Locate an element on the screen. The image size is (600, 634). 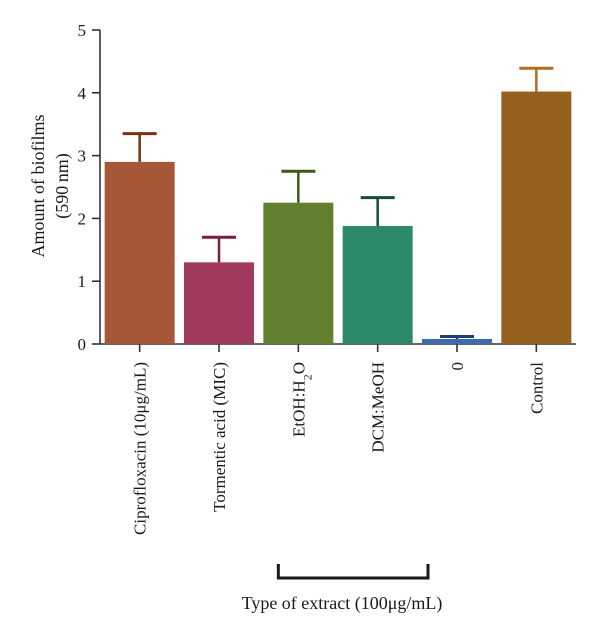
y-tick-label: 1 is located at coordinates (82, 281).